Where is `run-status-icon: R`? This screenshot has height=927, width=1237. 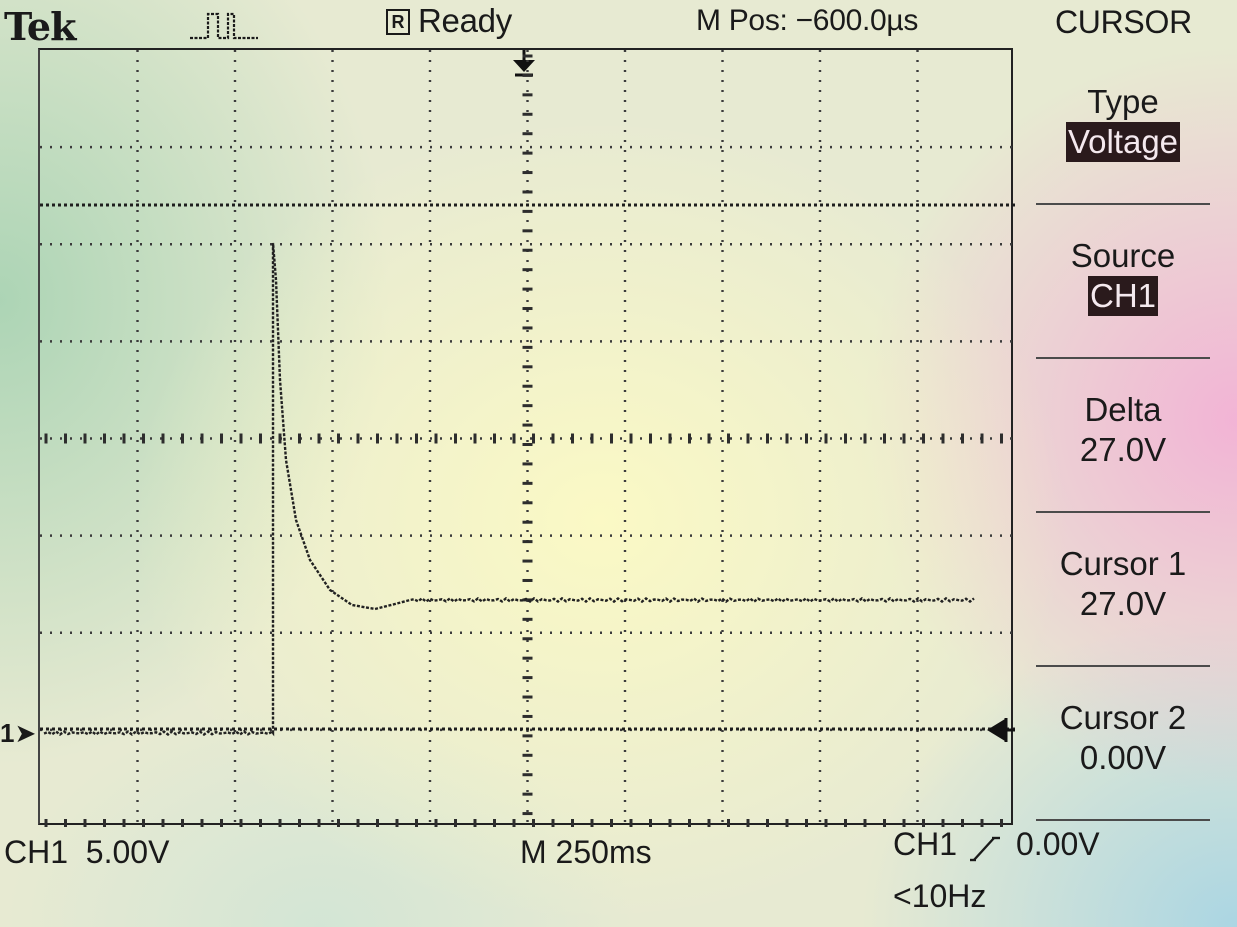 run-status-icon: R is located at coordinates (398, 22).